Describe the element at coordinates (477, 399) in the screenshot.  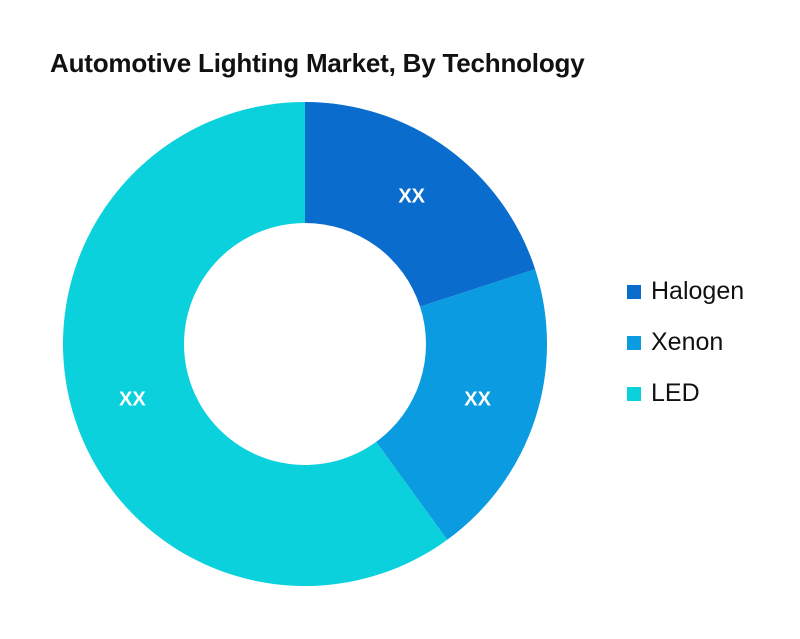
I see `slice-label-xenon: XX` at that location.